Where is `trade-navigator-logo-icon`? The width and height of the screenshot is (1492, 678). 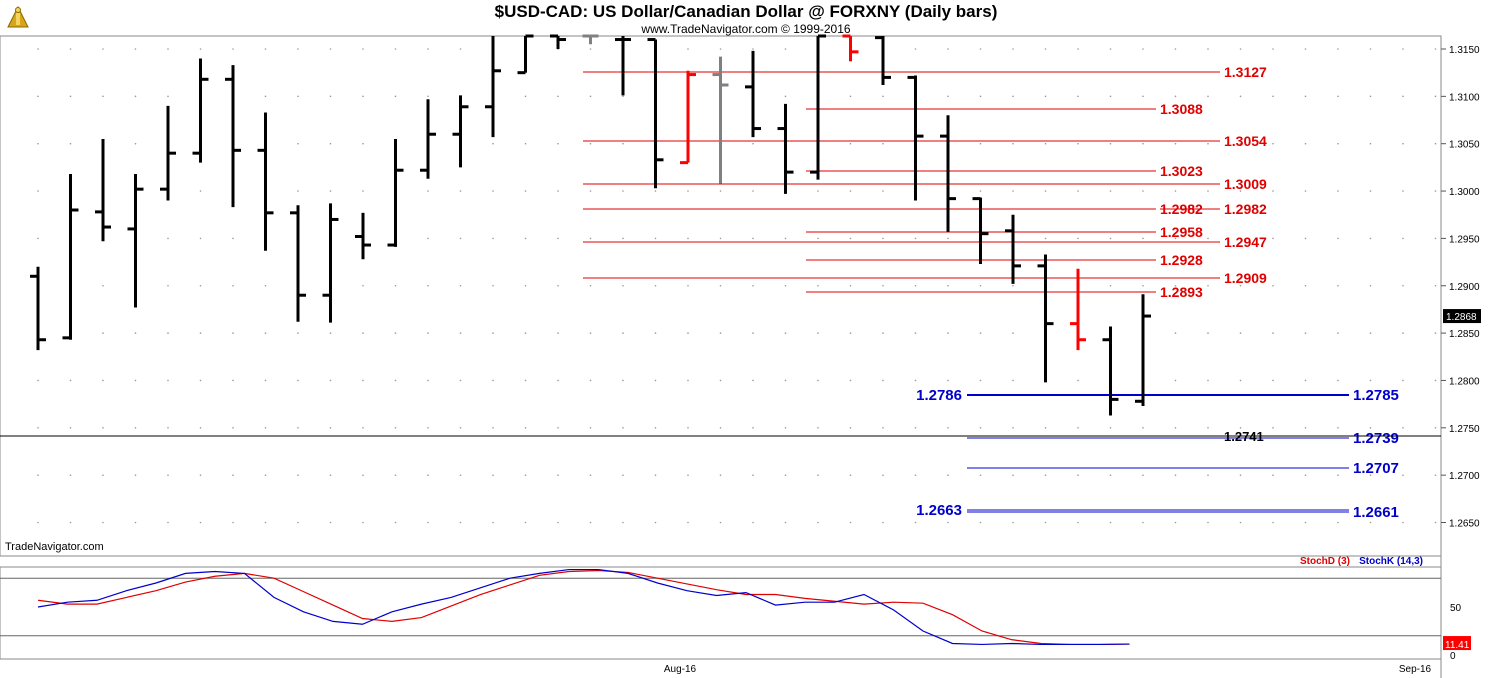 trade-navigator-logo-icon is located at coordinates (18, 19).